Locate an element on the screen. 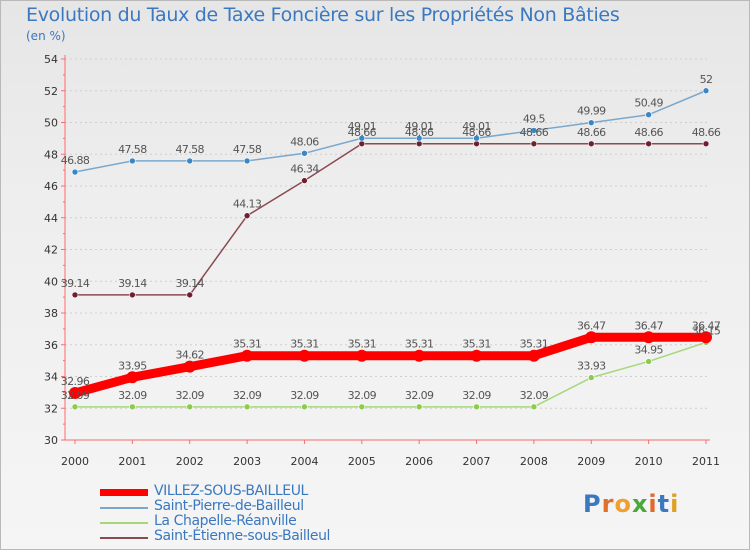  x-tick-label: 2002 is located at coordinates (190, 461).